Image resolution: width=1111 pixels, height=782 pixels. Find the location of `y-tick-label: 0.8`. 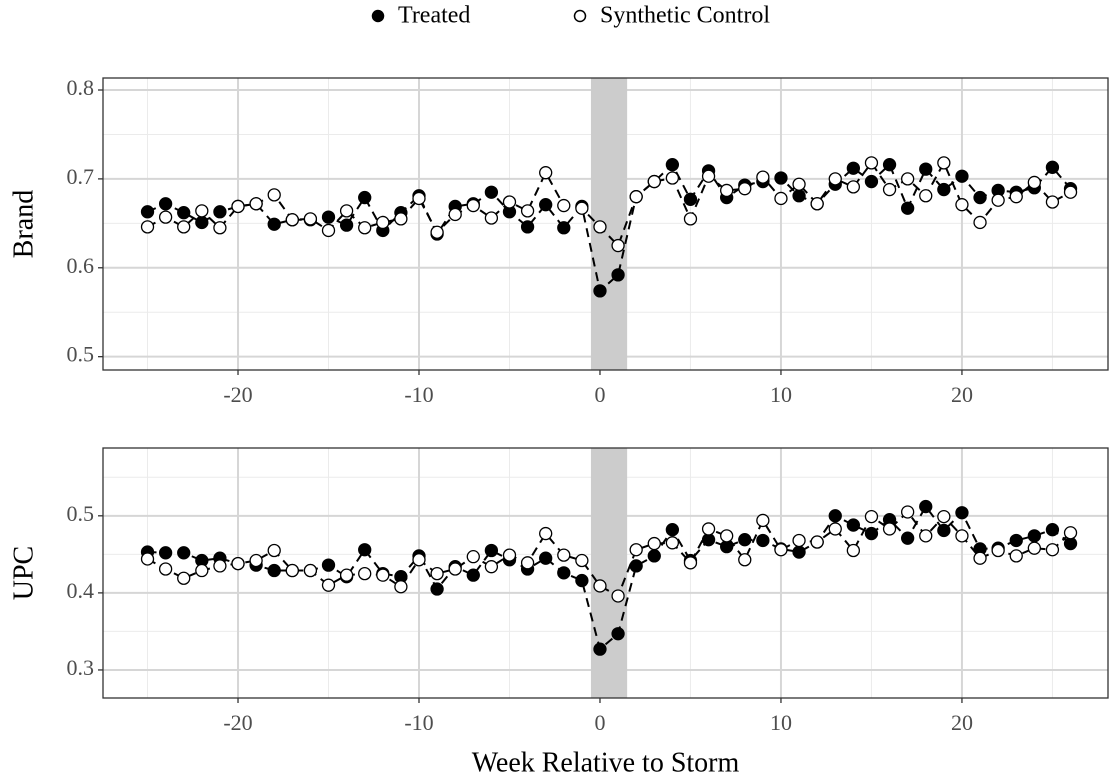

y-tick-label: 0.8 is located at coordinates (81, 87).